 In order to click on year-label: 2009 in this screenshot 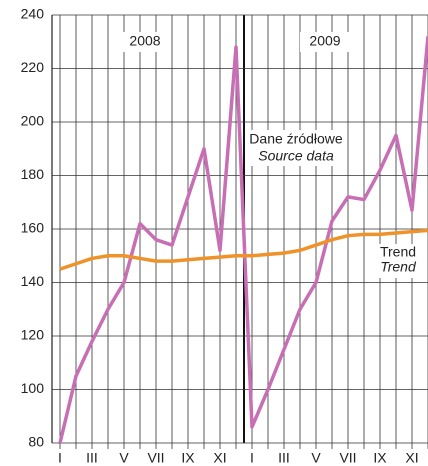, I will do `click(324, 41)`.